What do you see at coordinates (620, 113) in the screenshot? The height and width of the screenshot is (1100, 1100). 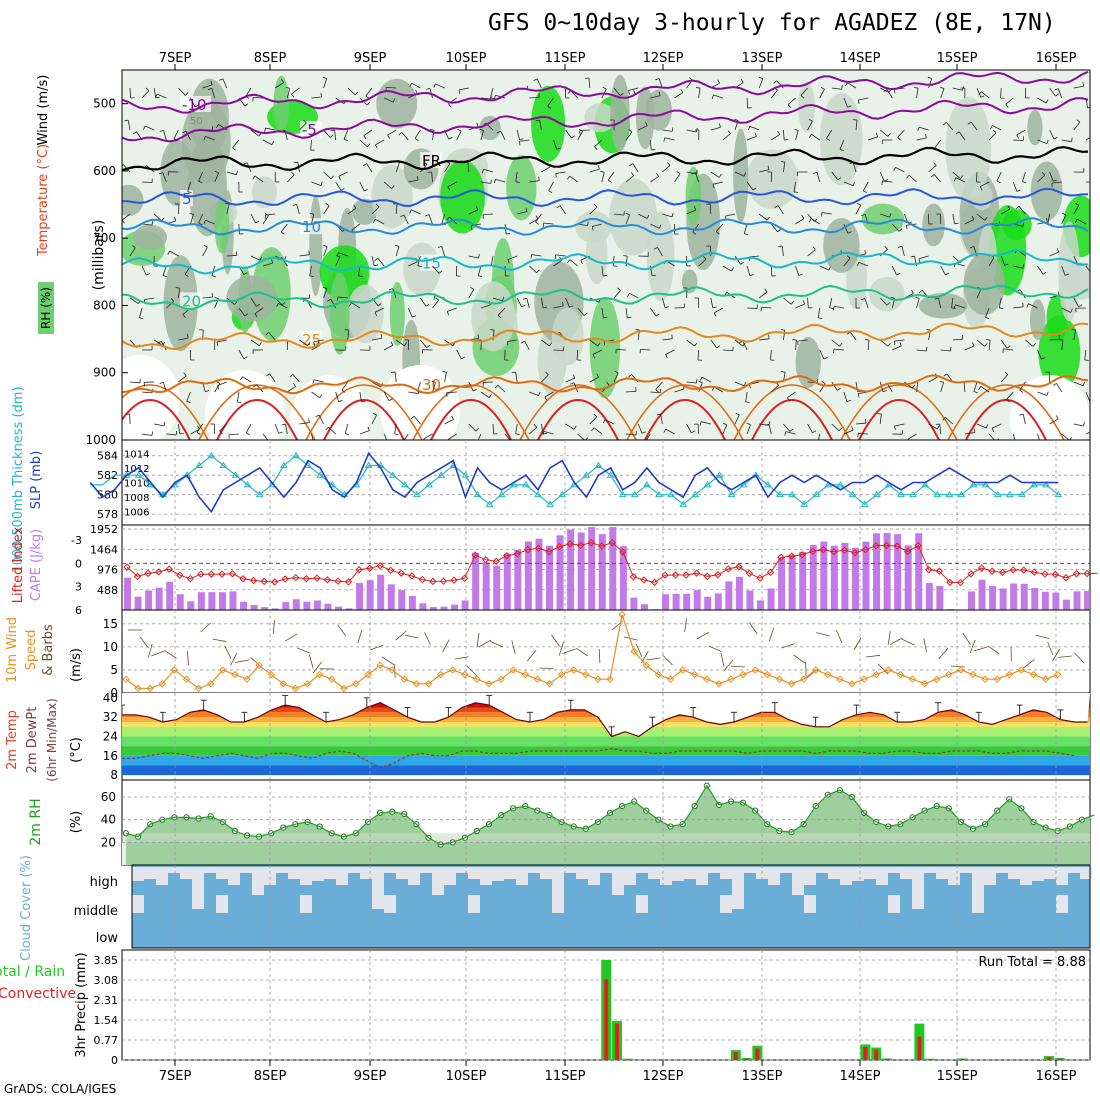 I see `rh-blob` at bounding box center [620, 113].